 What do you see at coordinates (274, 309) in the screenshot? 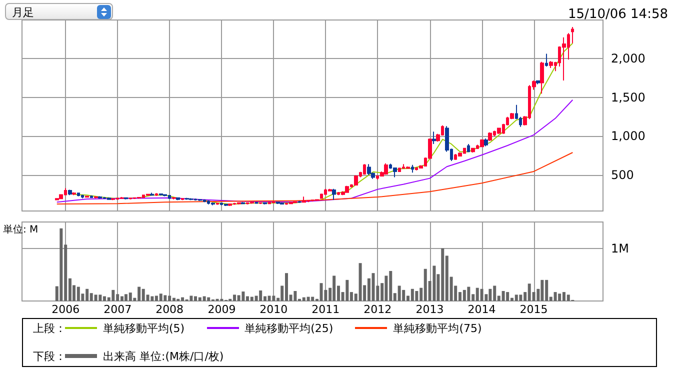
I see `x-tick-label: 2010` at bounding box center [274, 309].